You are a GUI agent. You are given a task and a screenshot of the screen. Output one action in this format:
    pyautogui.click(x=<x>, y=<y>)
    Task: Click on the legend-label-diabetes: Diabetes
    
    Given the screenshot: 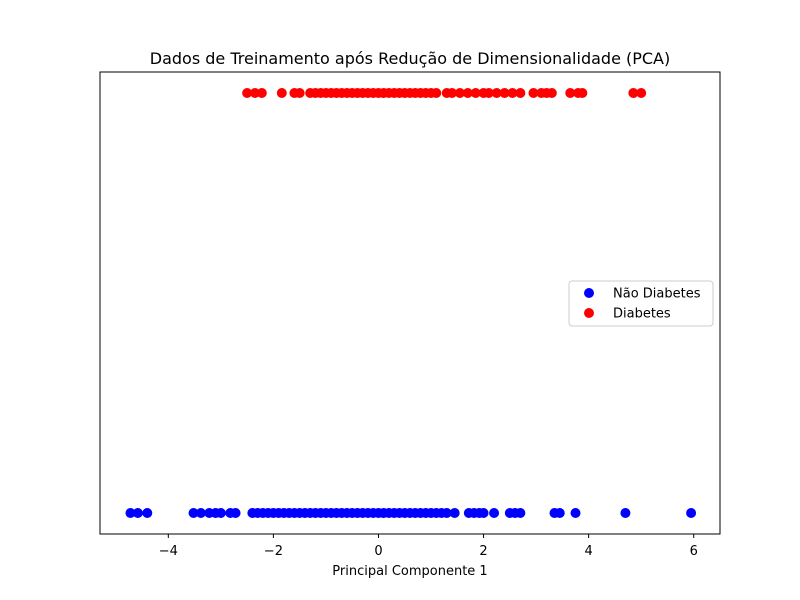 What is the action you would take?
    pyautogui.click(x=642, y=314)
    